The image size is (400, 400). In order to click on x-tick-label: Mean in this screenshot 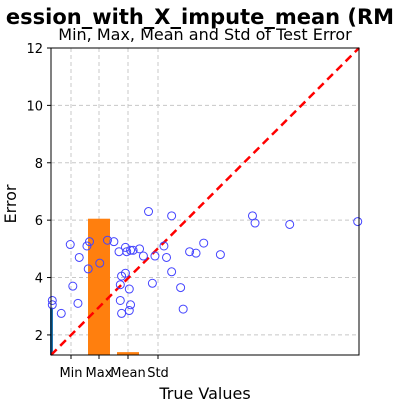, I will do `click(127, 373)`.